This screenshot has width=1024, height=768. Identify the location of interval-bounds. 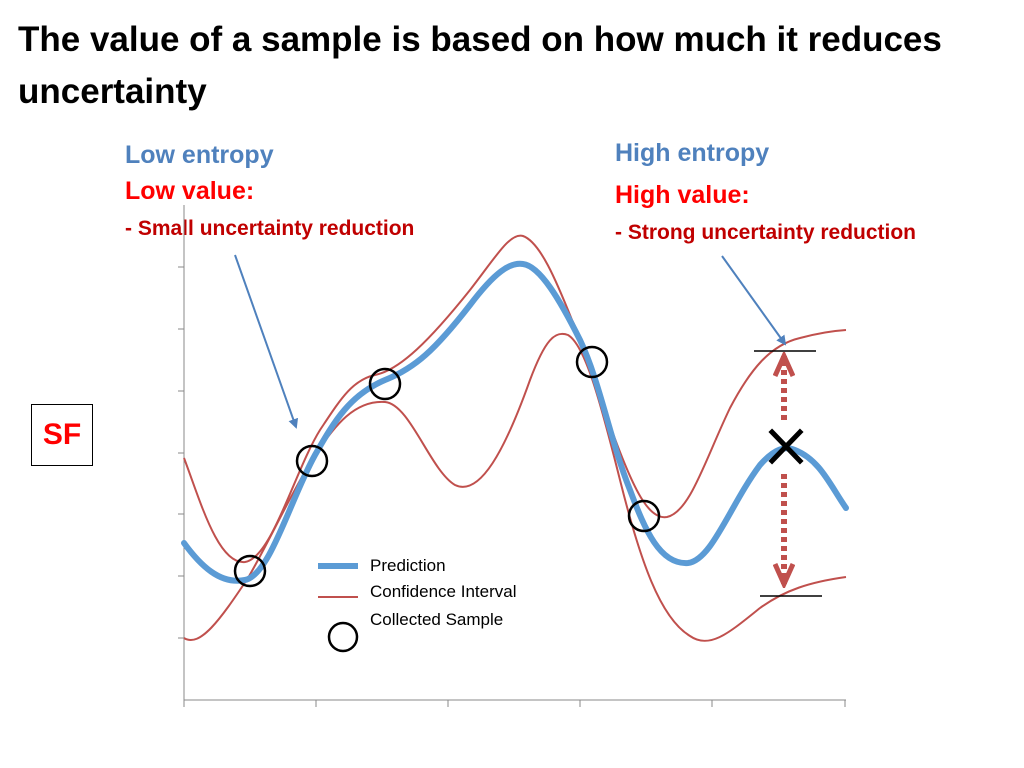
(788, 473).